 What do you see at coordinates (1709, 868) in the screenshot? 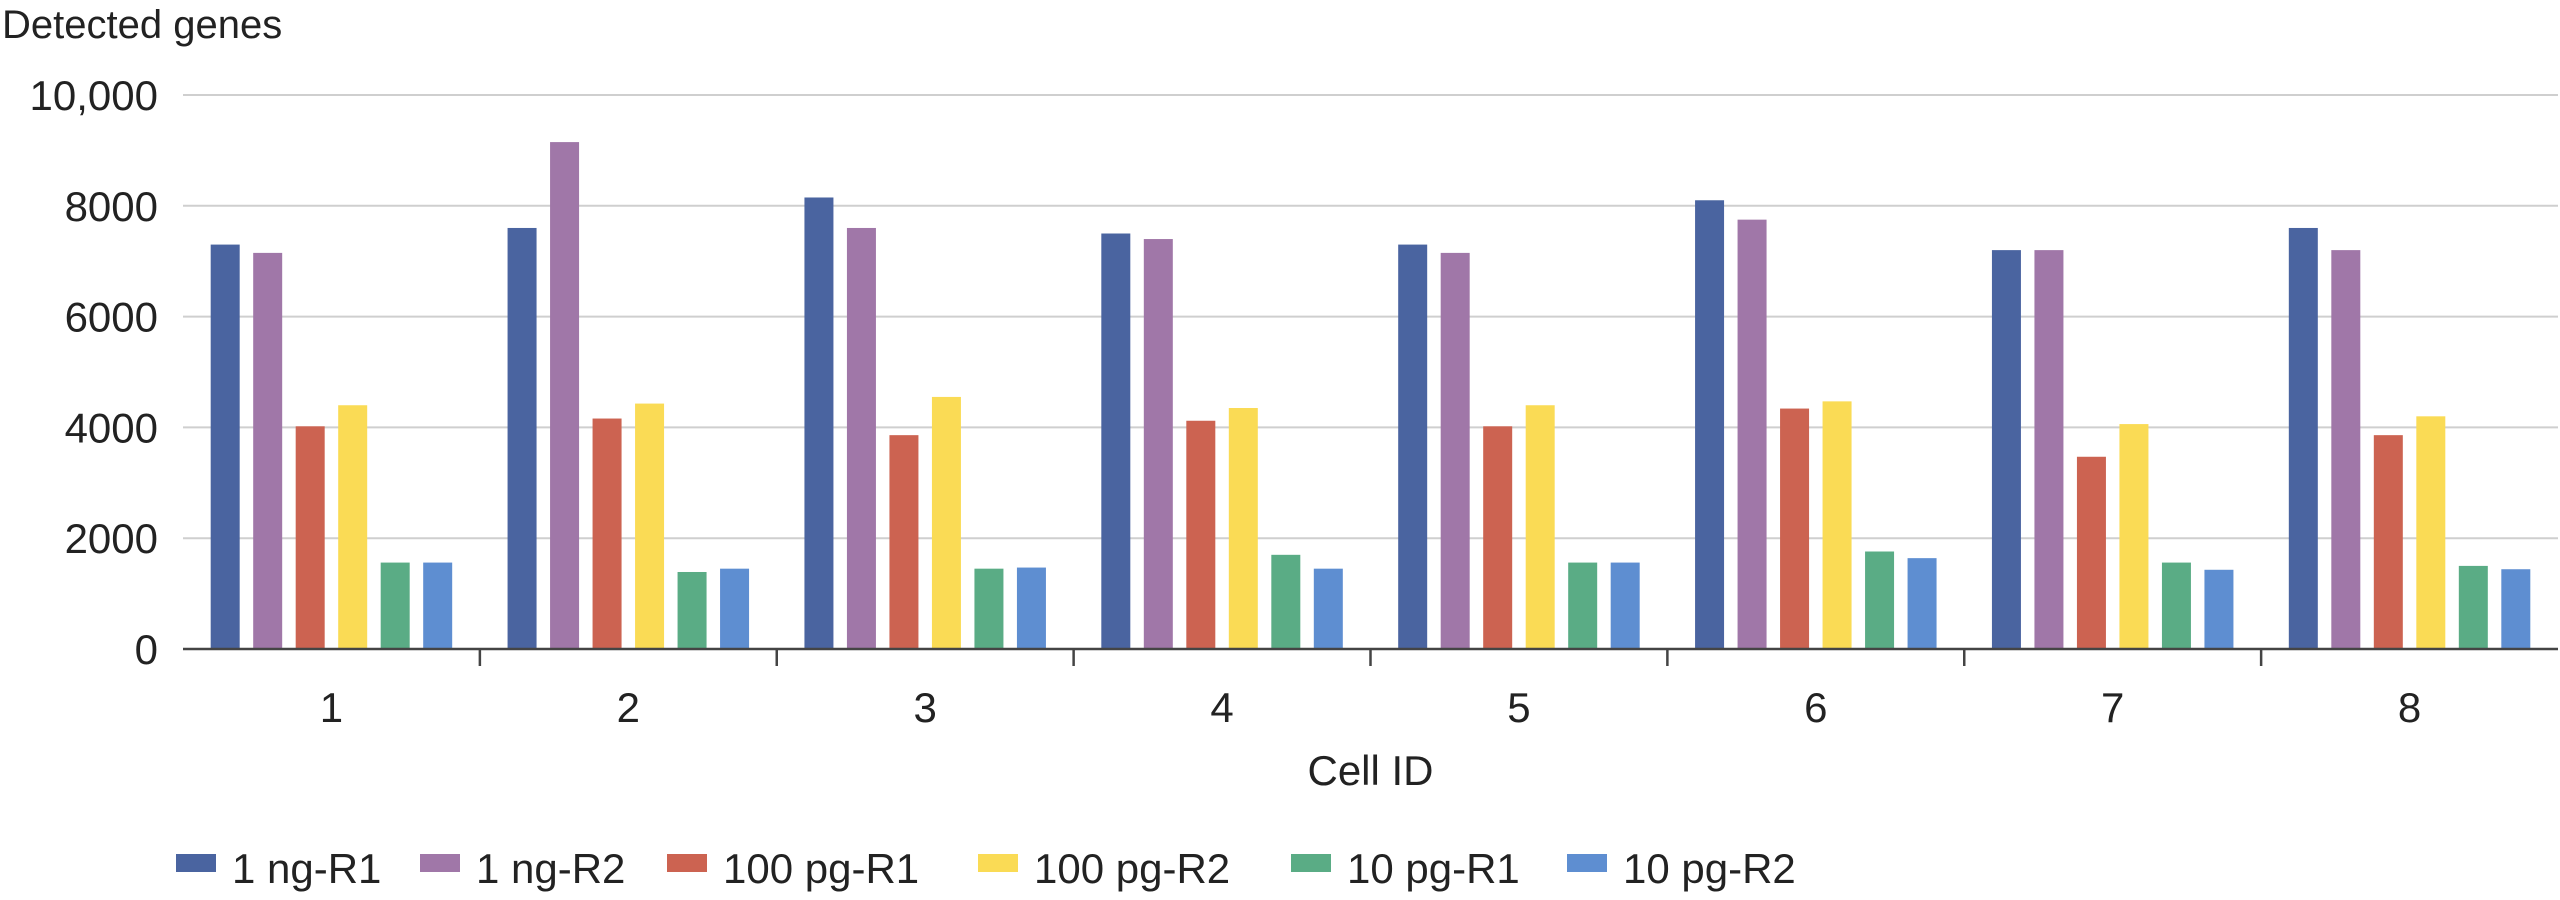
I see `legend-label: 10 pg-R2` at bounding box center [1709, 868].